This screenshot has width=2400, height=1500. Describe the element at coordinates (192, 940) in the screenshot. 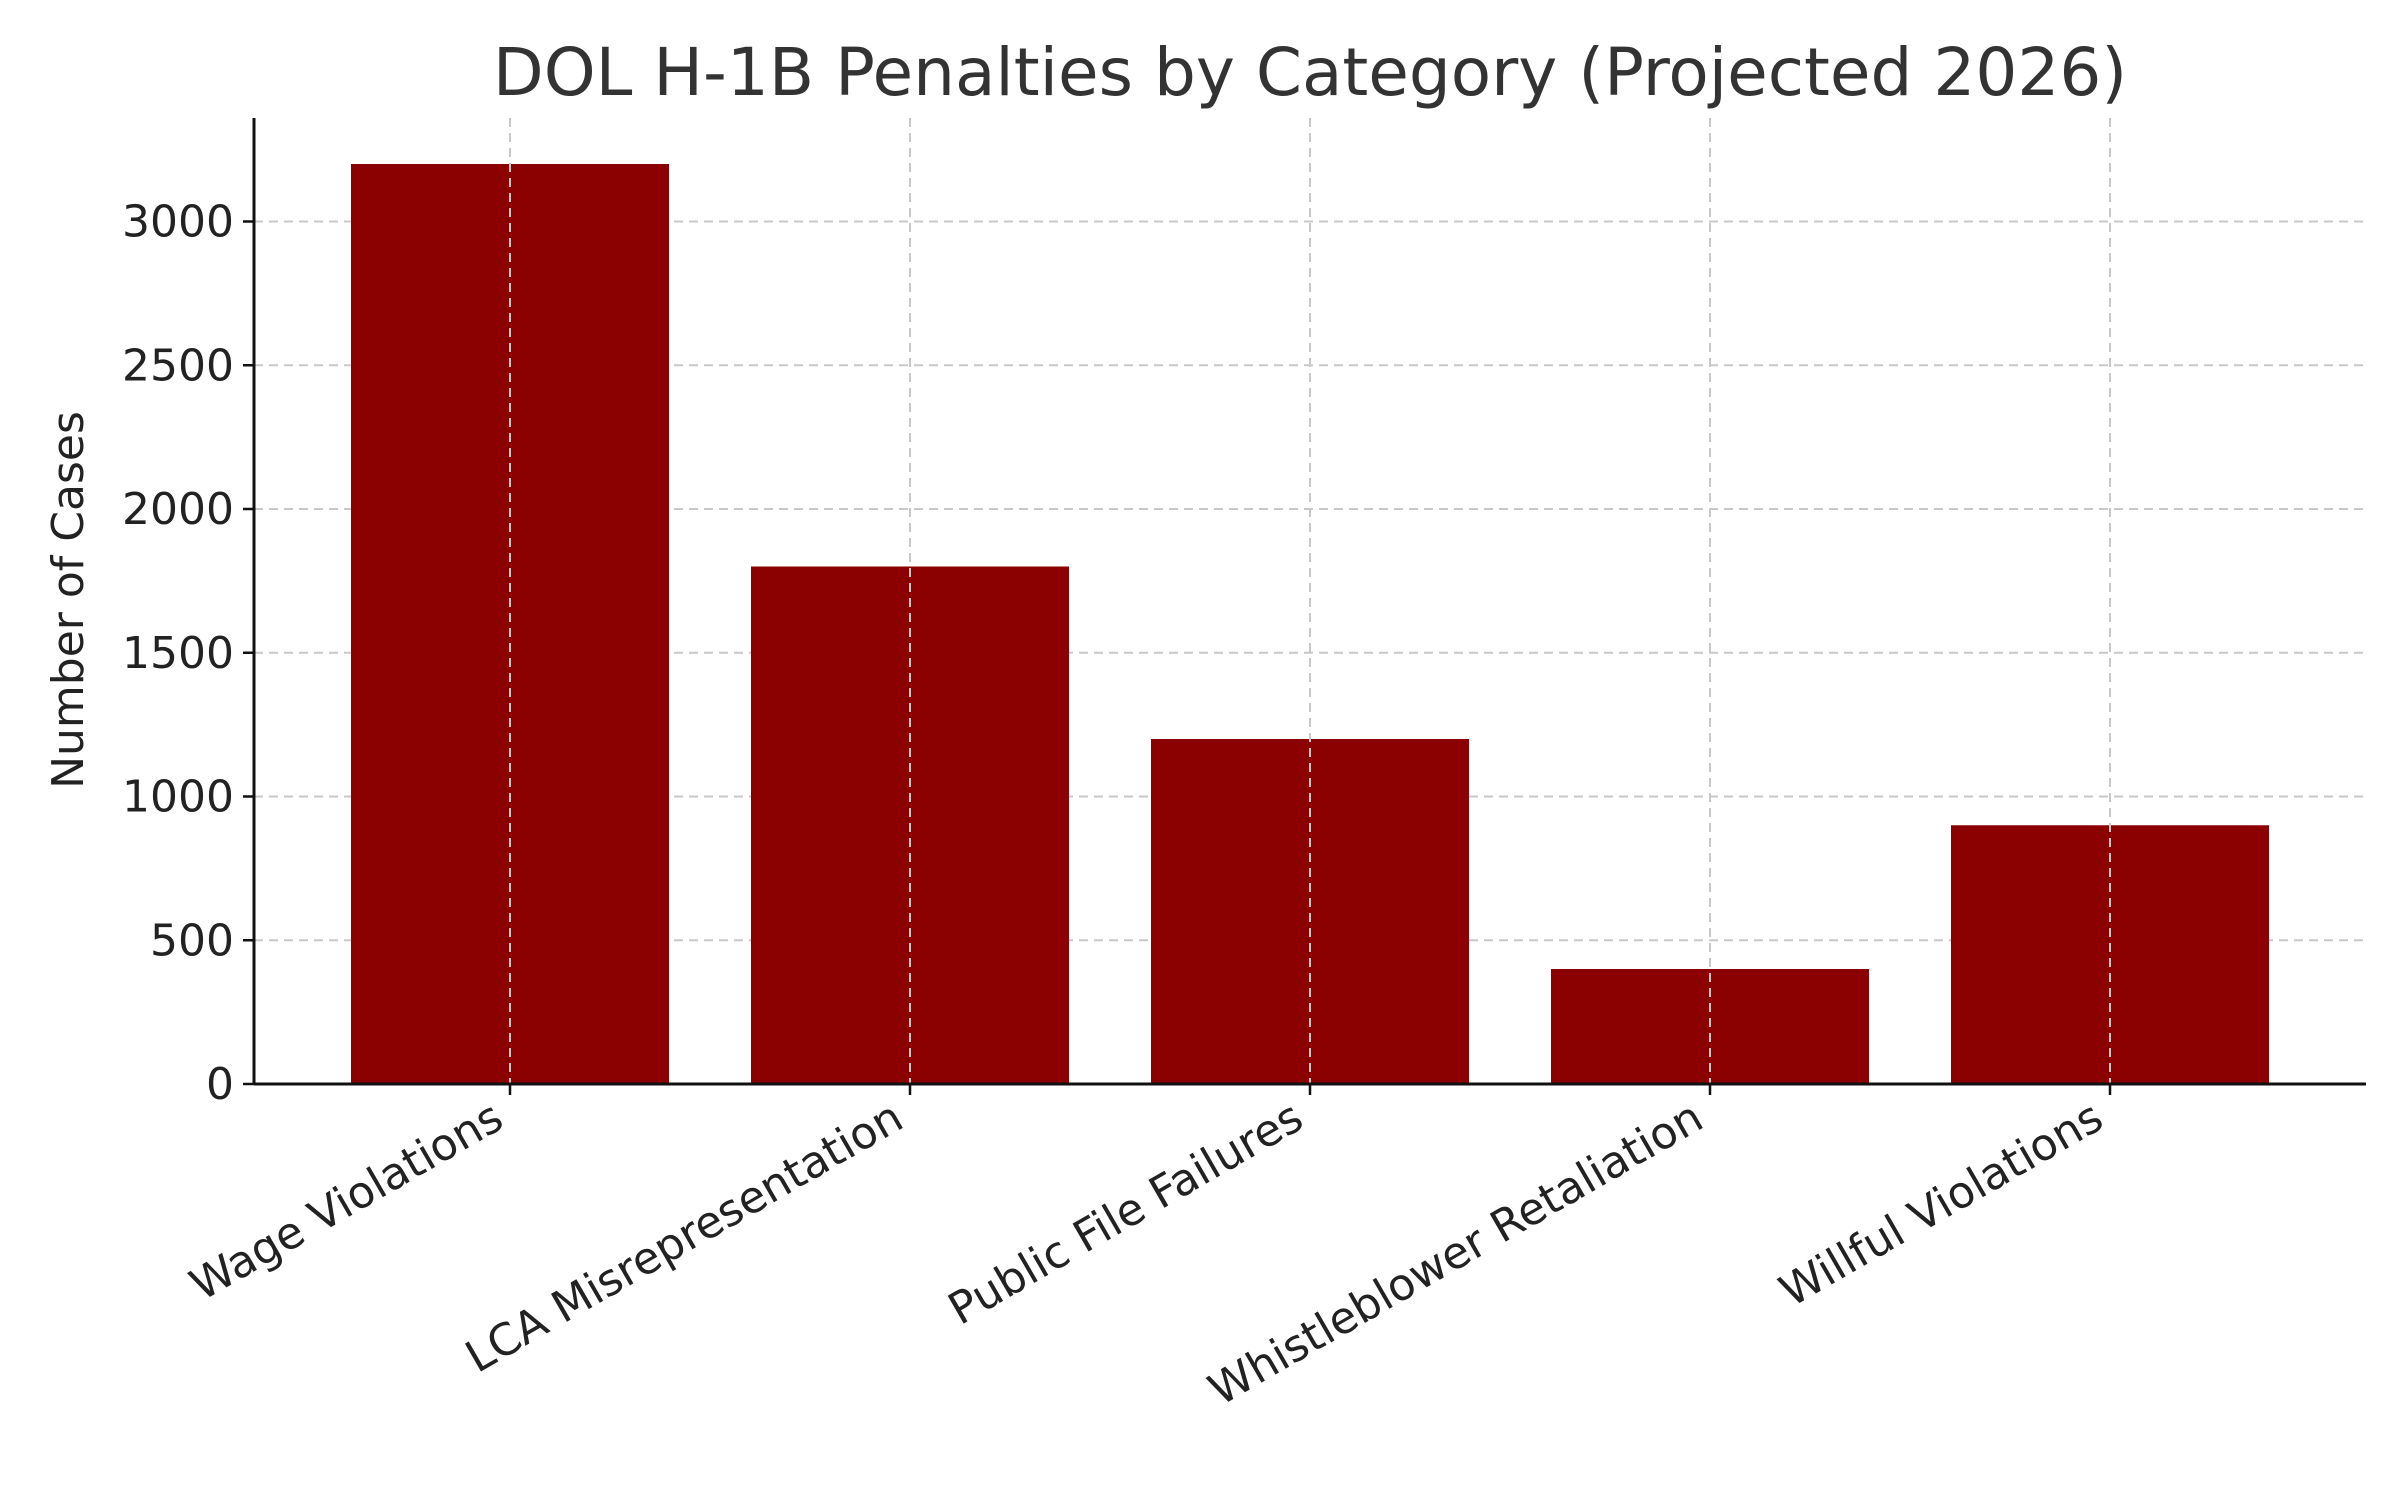

I see `y-tick-label: 500` at that location.